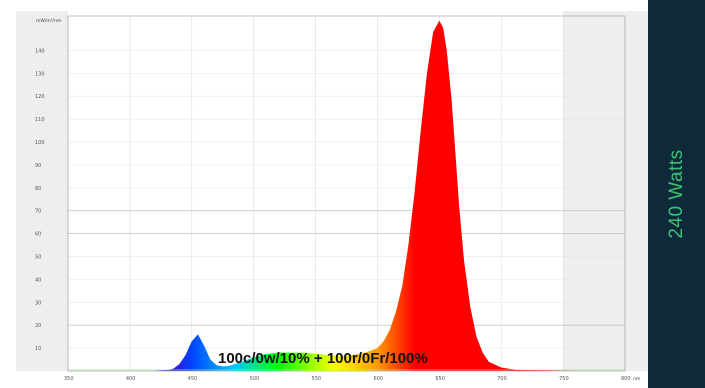  I want to click on x-tick-label: 400, so click(131, 379).